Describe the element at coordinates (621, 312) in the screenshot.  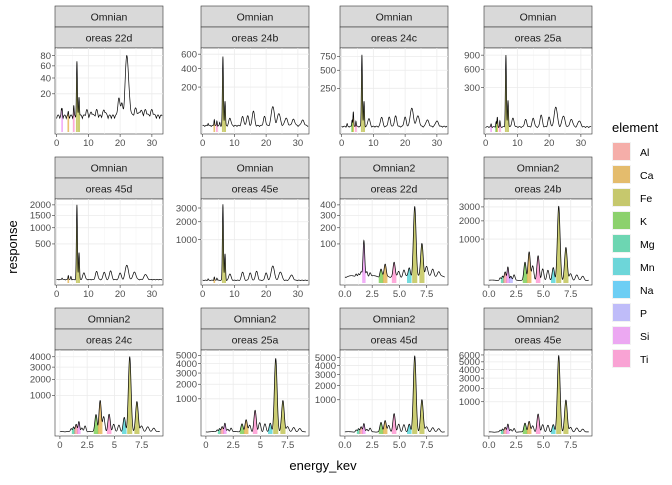
I see `legend-swatch-p` at that location.